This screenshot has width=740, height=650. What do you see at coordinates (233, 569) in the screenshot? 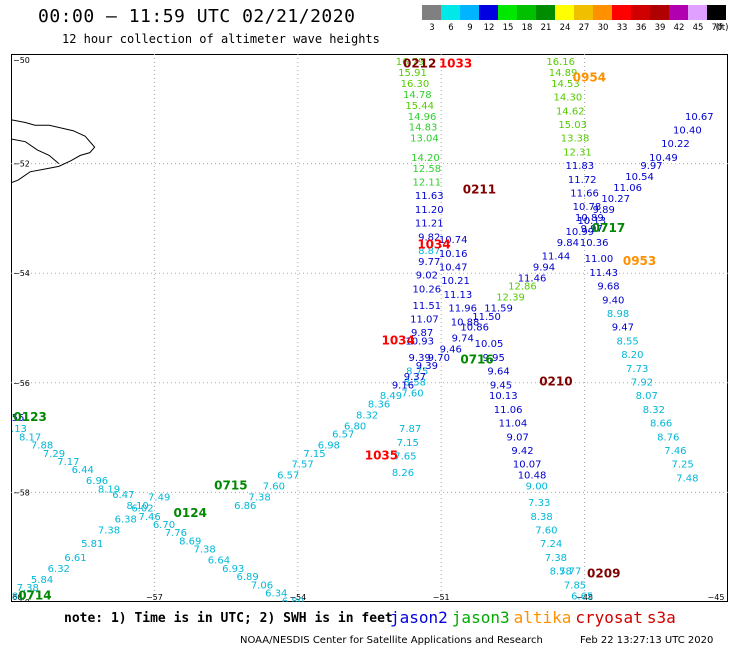
I see `swh-observation: 6.93` at bounding box center [233, 569].